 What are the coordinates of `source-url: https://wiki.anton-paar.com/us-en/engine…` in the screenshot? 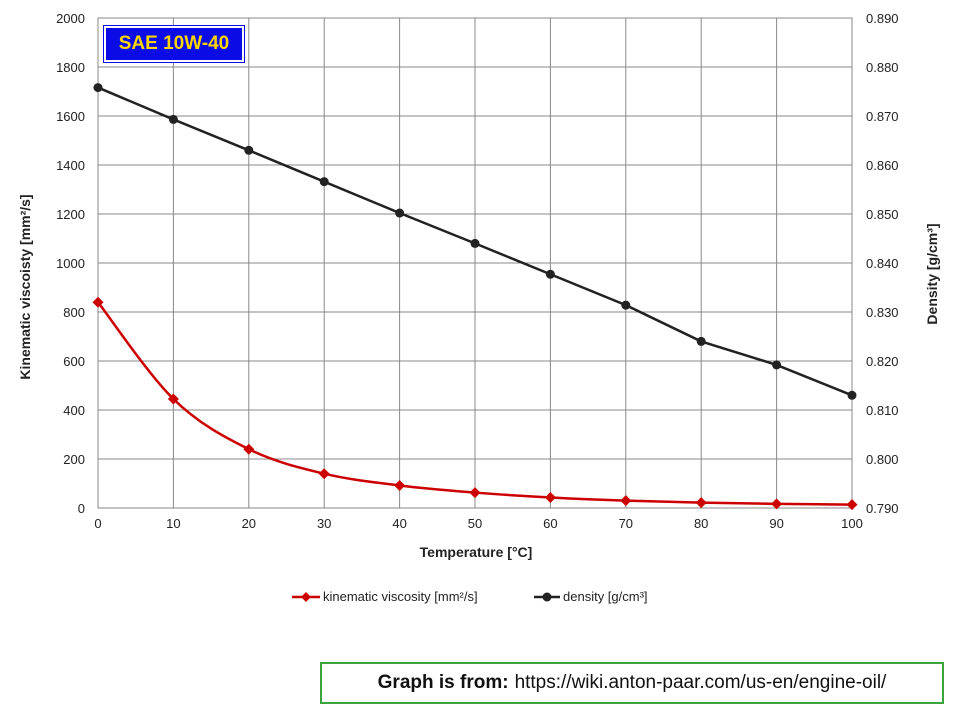 It's located at (700, 682).